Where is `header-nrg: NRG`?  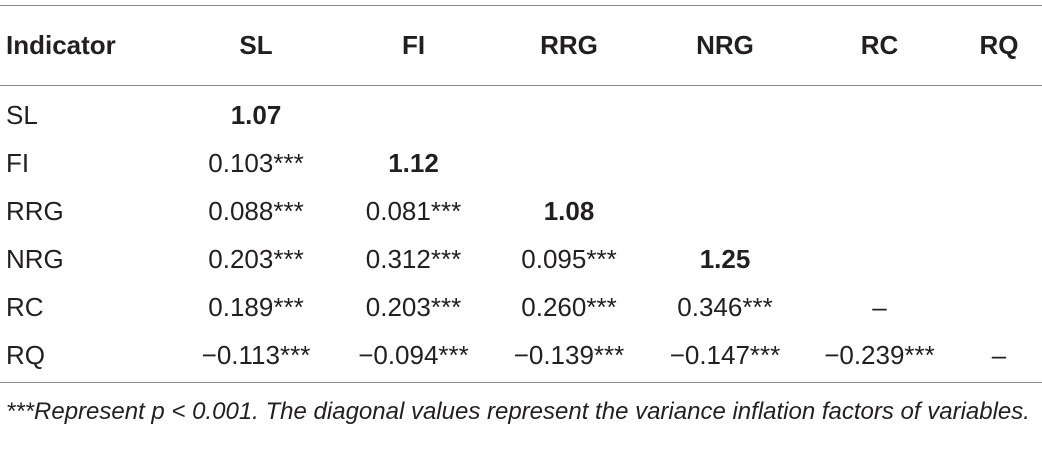 header-nrg: NRG is located at coordinates (725, 45).